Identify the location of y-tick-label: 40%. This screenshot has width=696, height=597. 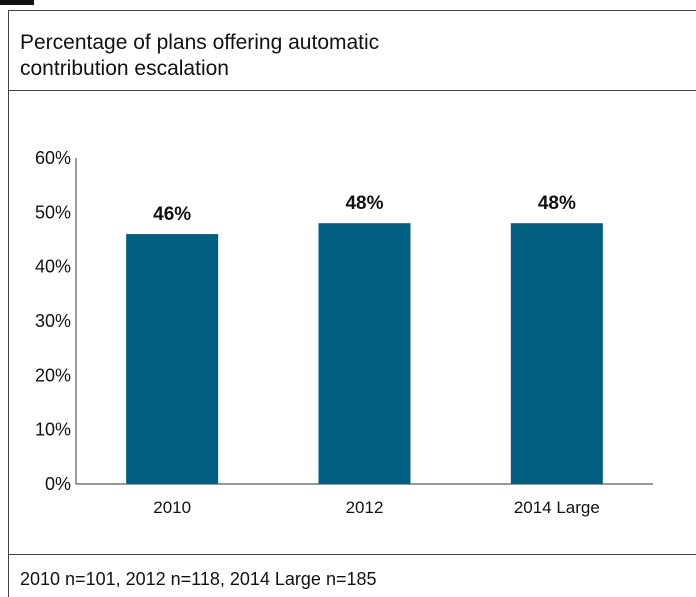
(53, 267).